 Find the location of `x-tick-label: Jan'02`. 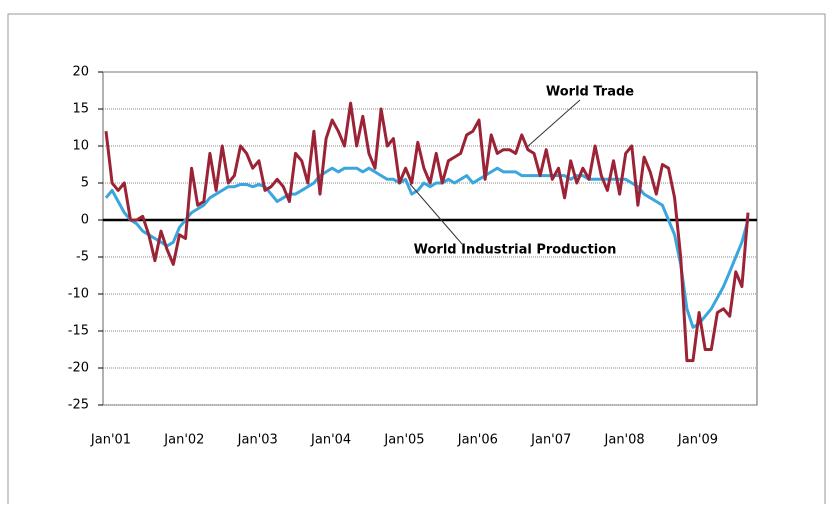

x-tick-label: Jan'02 is located at coordinates (183, 440).